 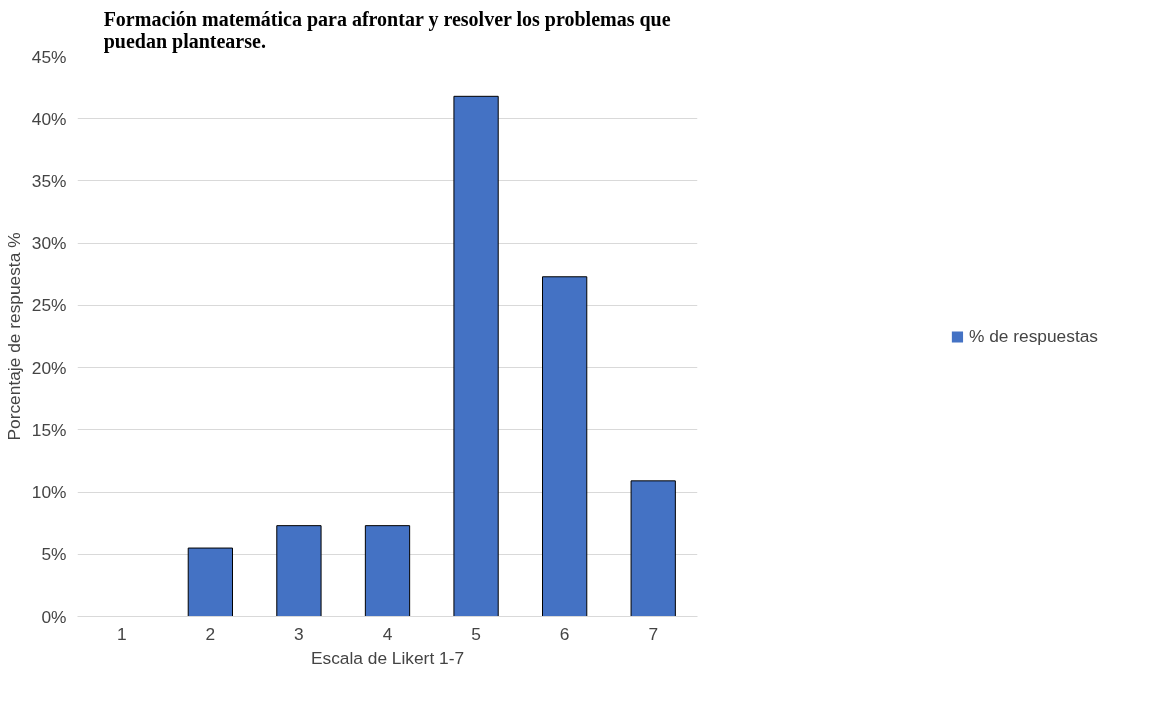 I want to click on y-tick-label: 0%, so click(x=54, y=616).